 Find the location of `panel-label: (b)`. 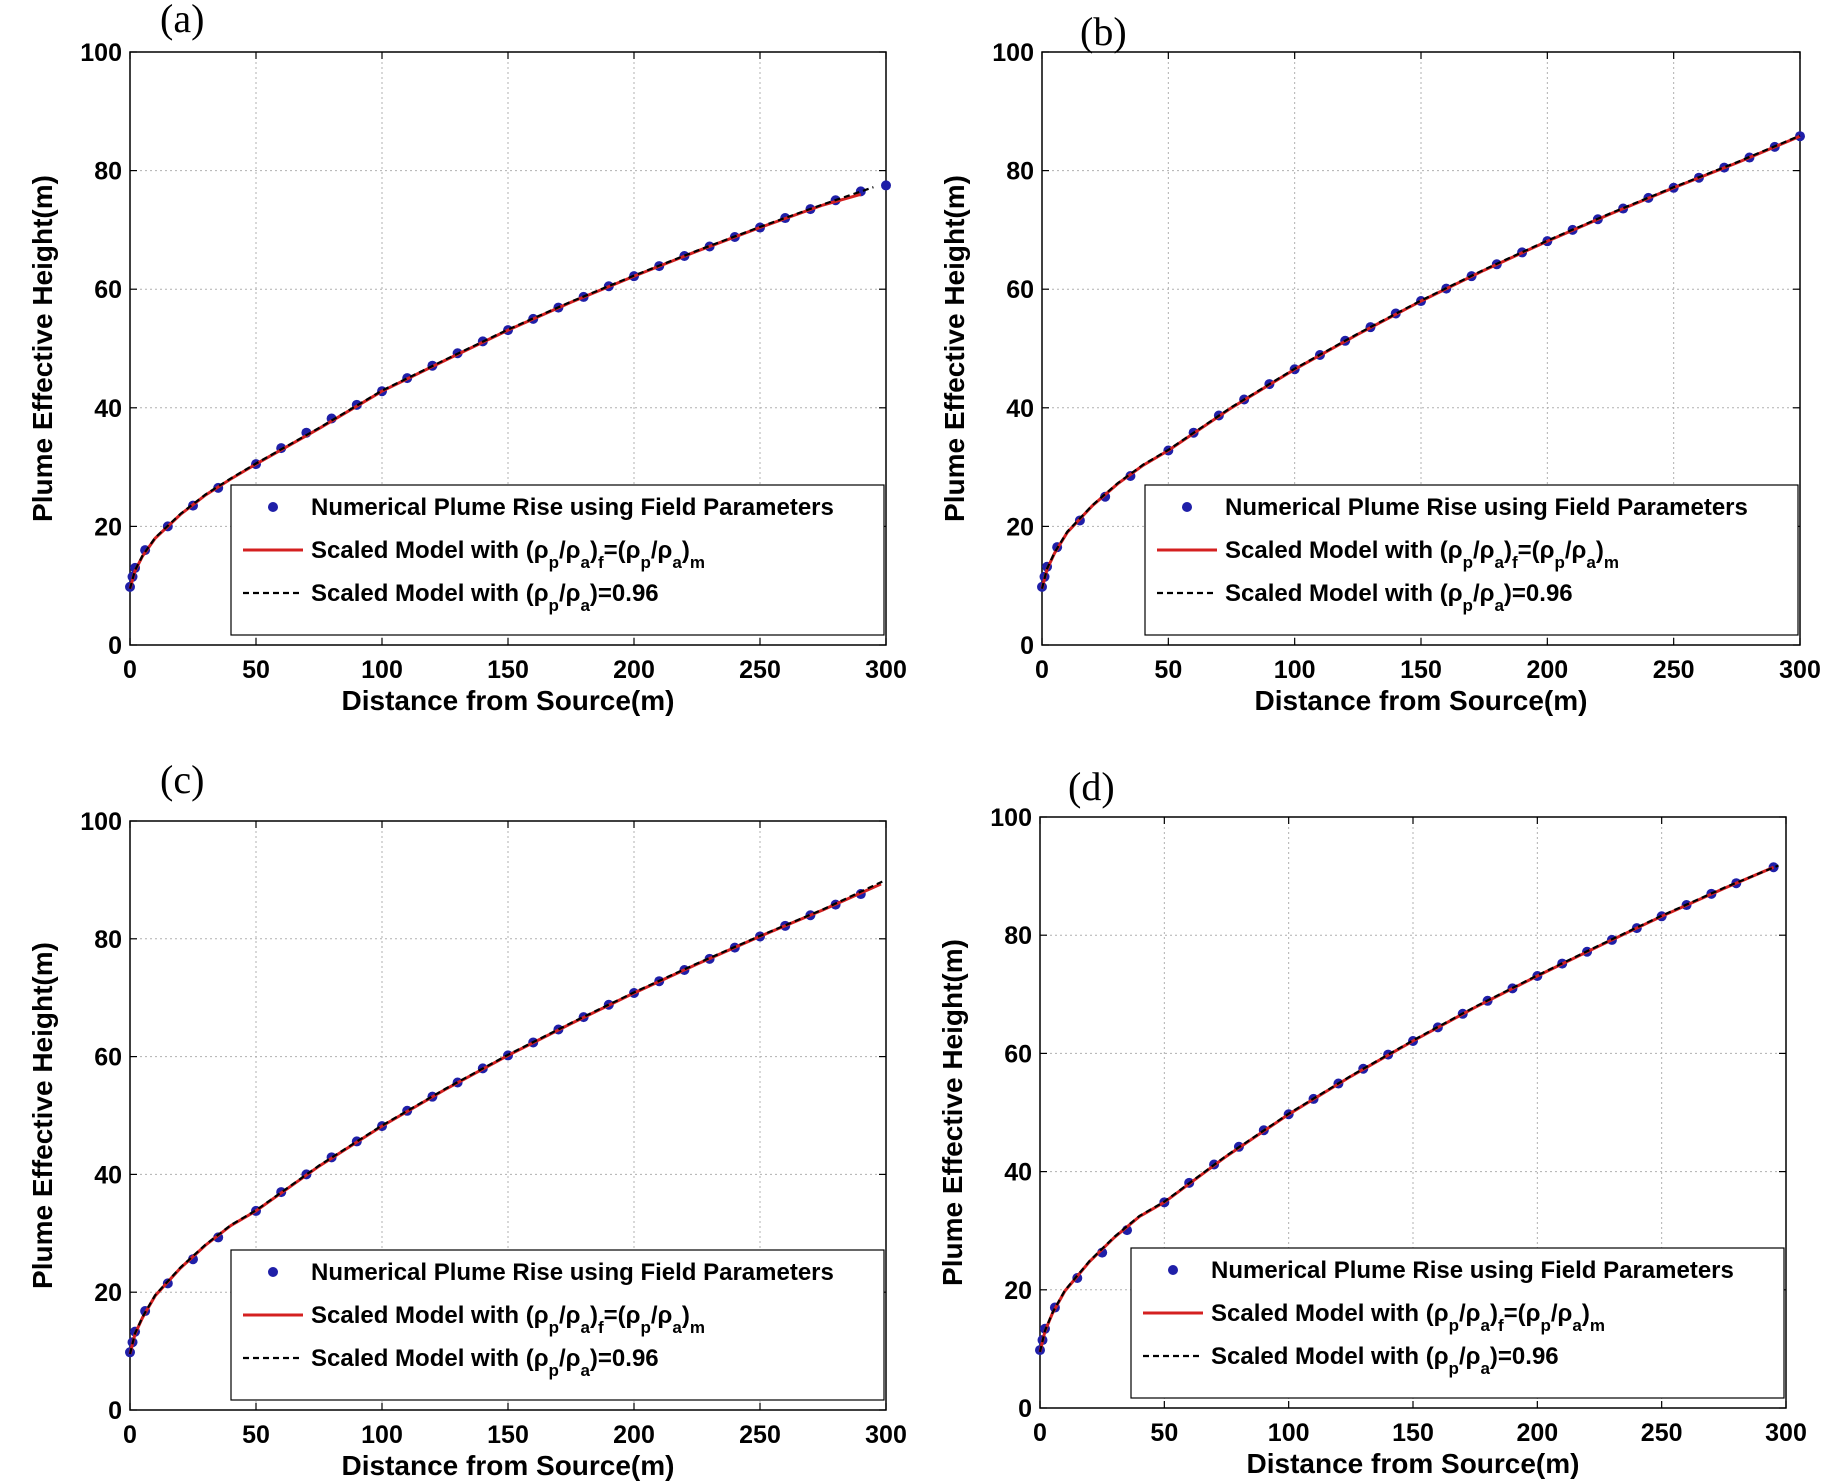

panel-label: (b) is located at coordinates (1103, 31).